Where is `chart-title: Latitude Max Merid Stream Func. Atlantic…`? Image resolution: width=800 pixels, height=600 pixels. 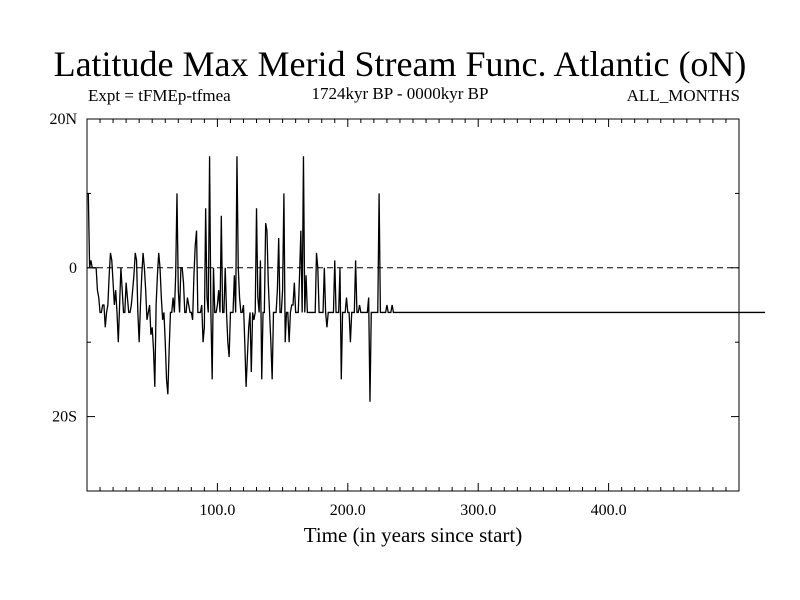
chart-title: Latitude Max Merid Stream Func. Atlantic… is located at coordinates (400, 64).